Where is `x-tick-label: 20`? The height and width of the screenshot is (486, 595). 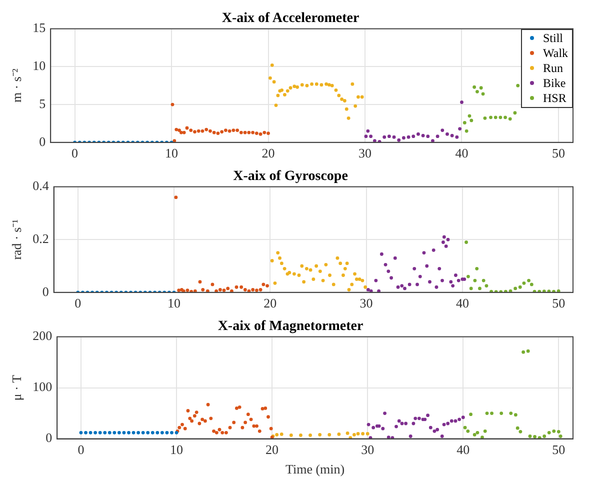
x-tick-label: 20 is located at coordinates (272, 450).